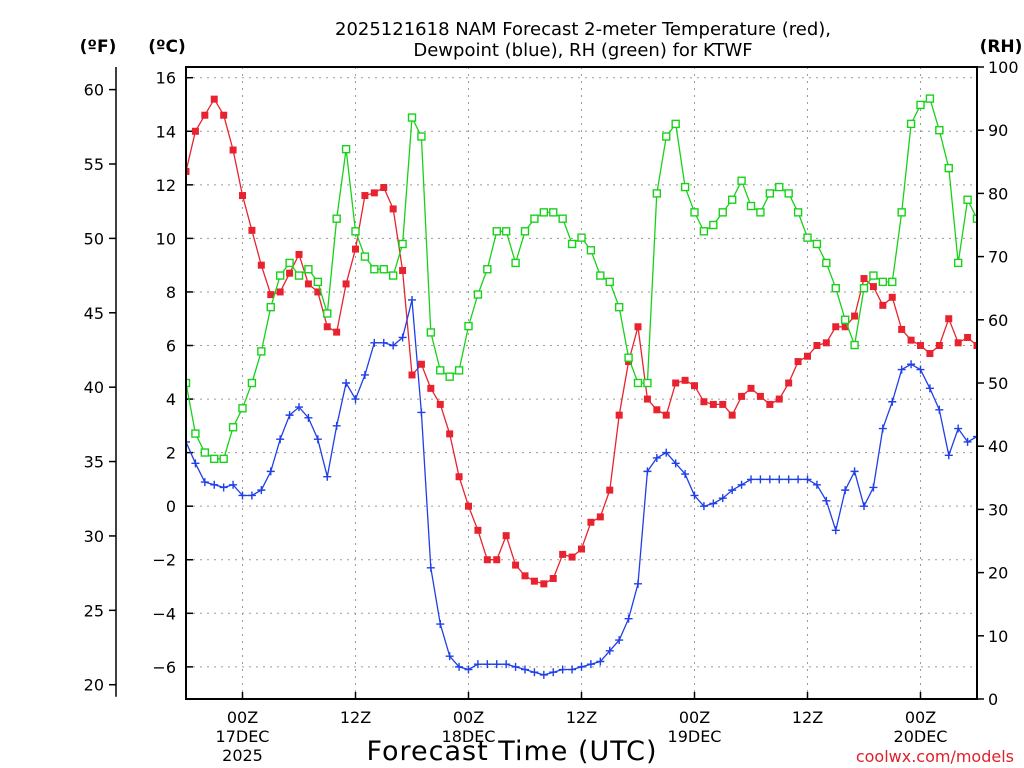 This screenshot has width=1024, height=768. I want to click on celsius-tick-label: 8, so click(171, 292).